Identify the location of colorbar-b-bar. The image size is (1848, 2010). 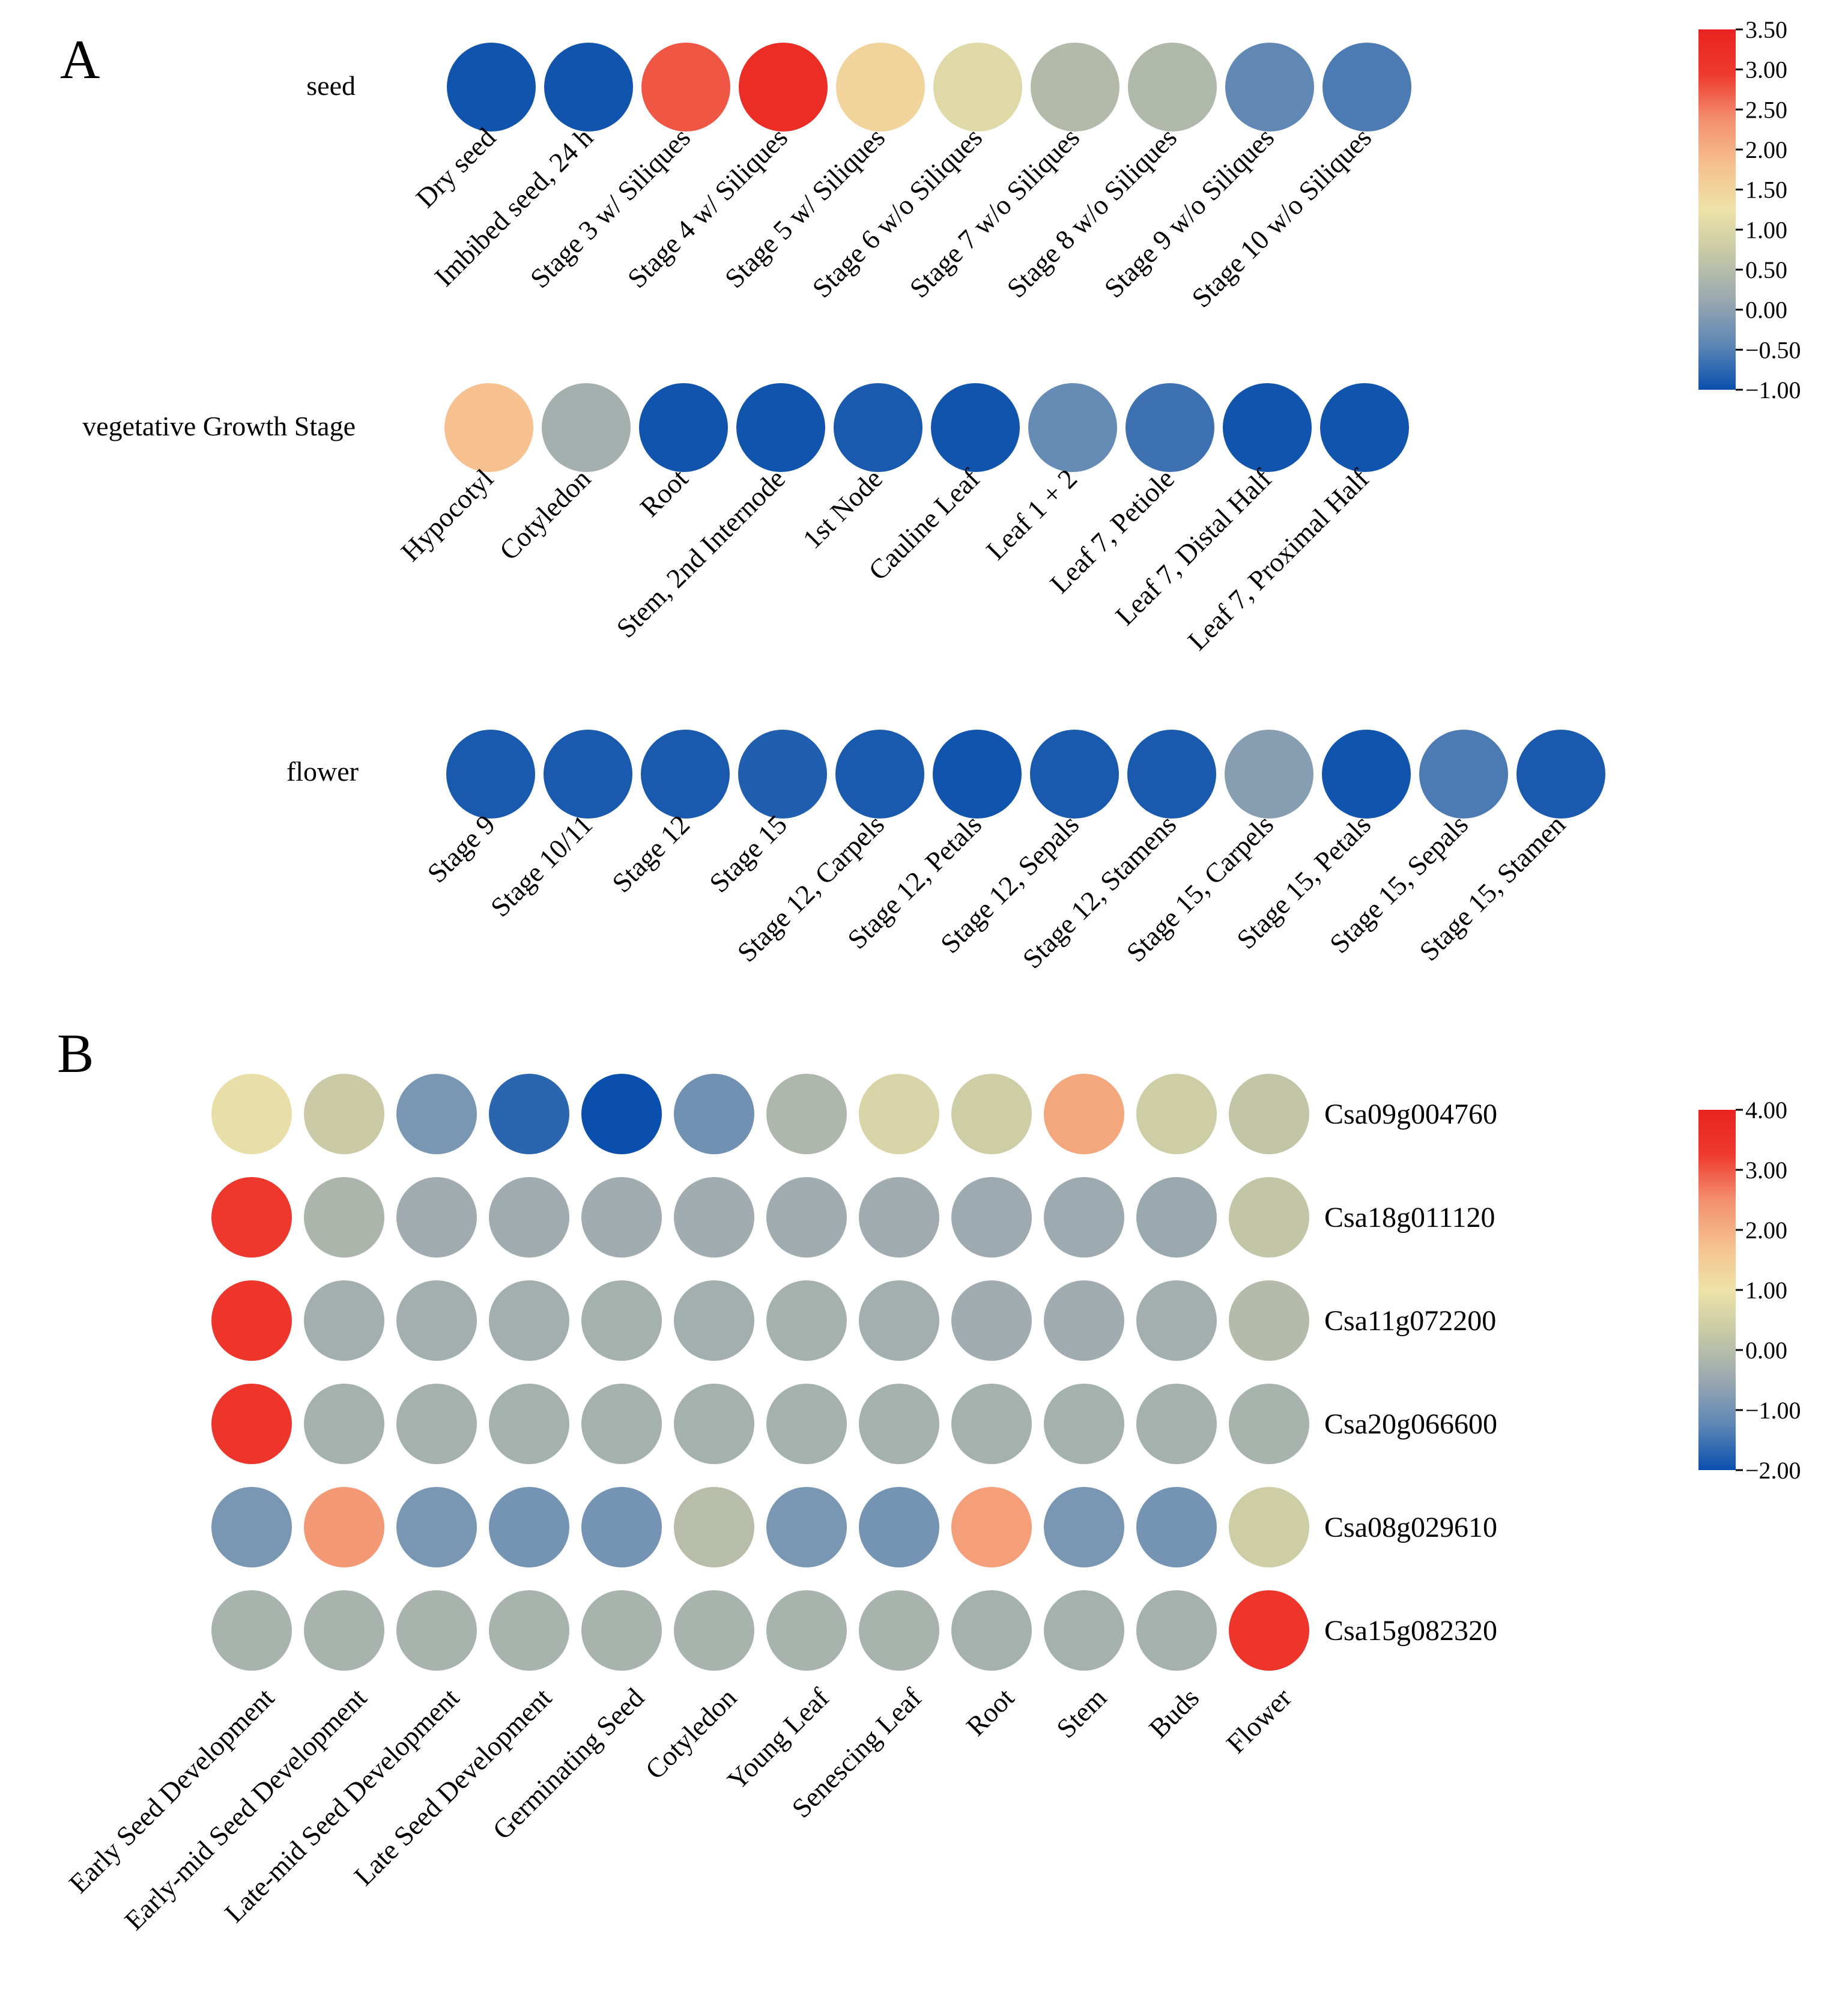
(1717, 1290).